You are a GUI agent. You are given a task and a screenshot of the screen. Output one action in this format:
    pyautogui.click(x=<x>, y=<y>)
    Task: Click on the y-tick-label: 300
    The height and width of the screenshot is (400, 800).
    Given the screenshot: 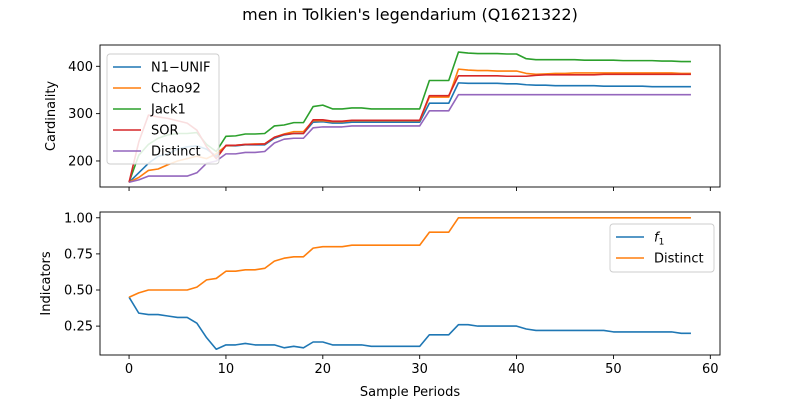 What is the action you would take?
    pyautogui.click(x=80, y=114)
    